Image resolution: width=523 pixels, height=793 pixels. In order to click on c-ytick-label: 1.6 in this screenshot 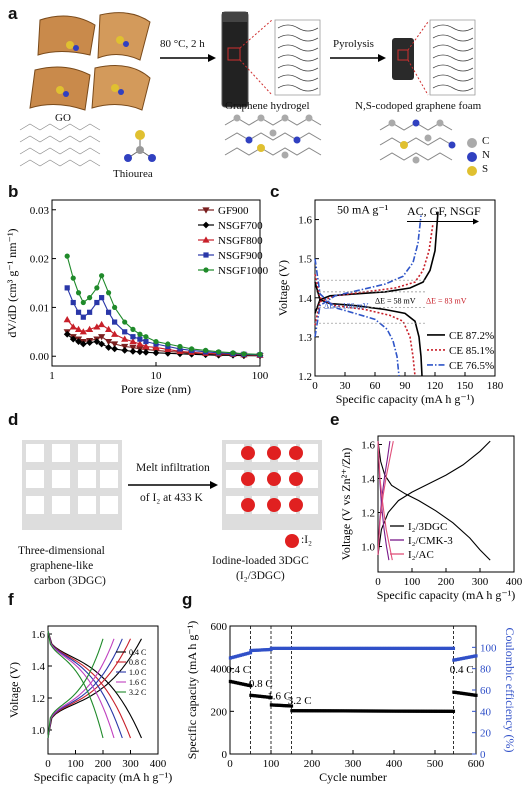, I will do `click(305, 221)`.